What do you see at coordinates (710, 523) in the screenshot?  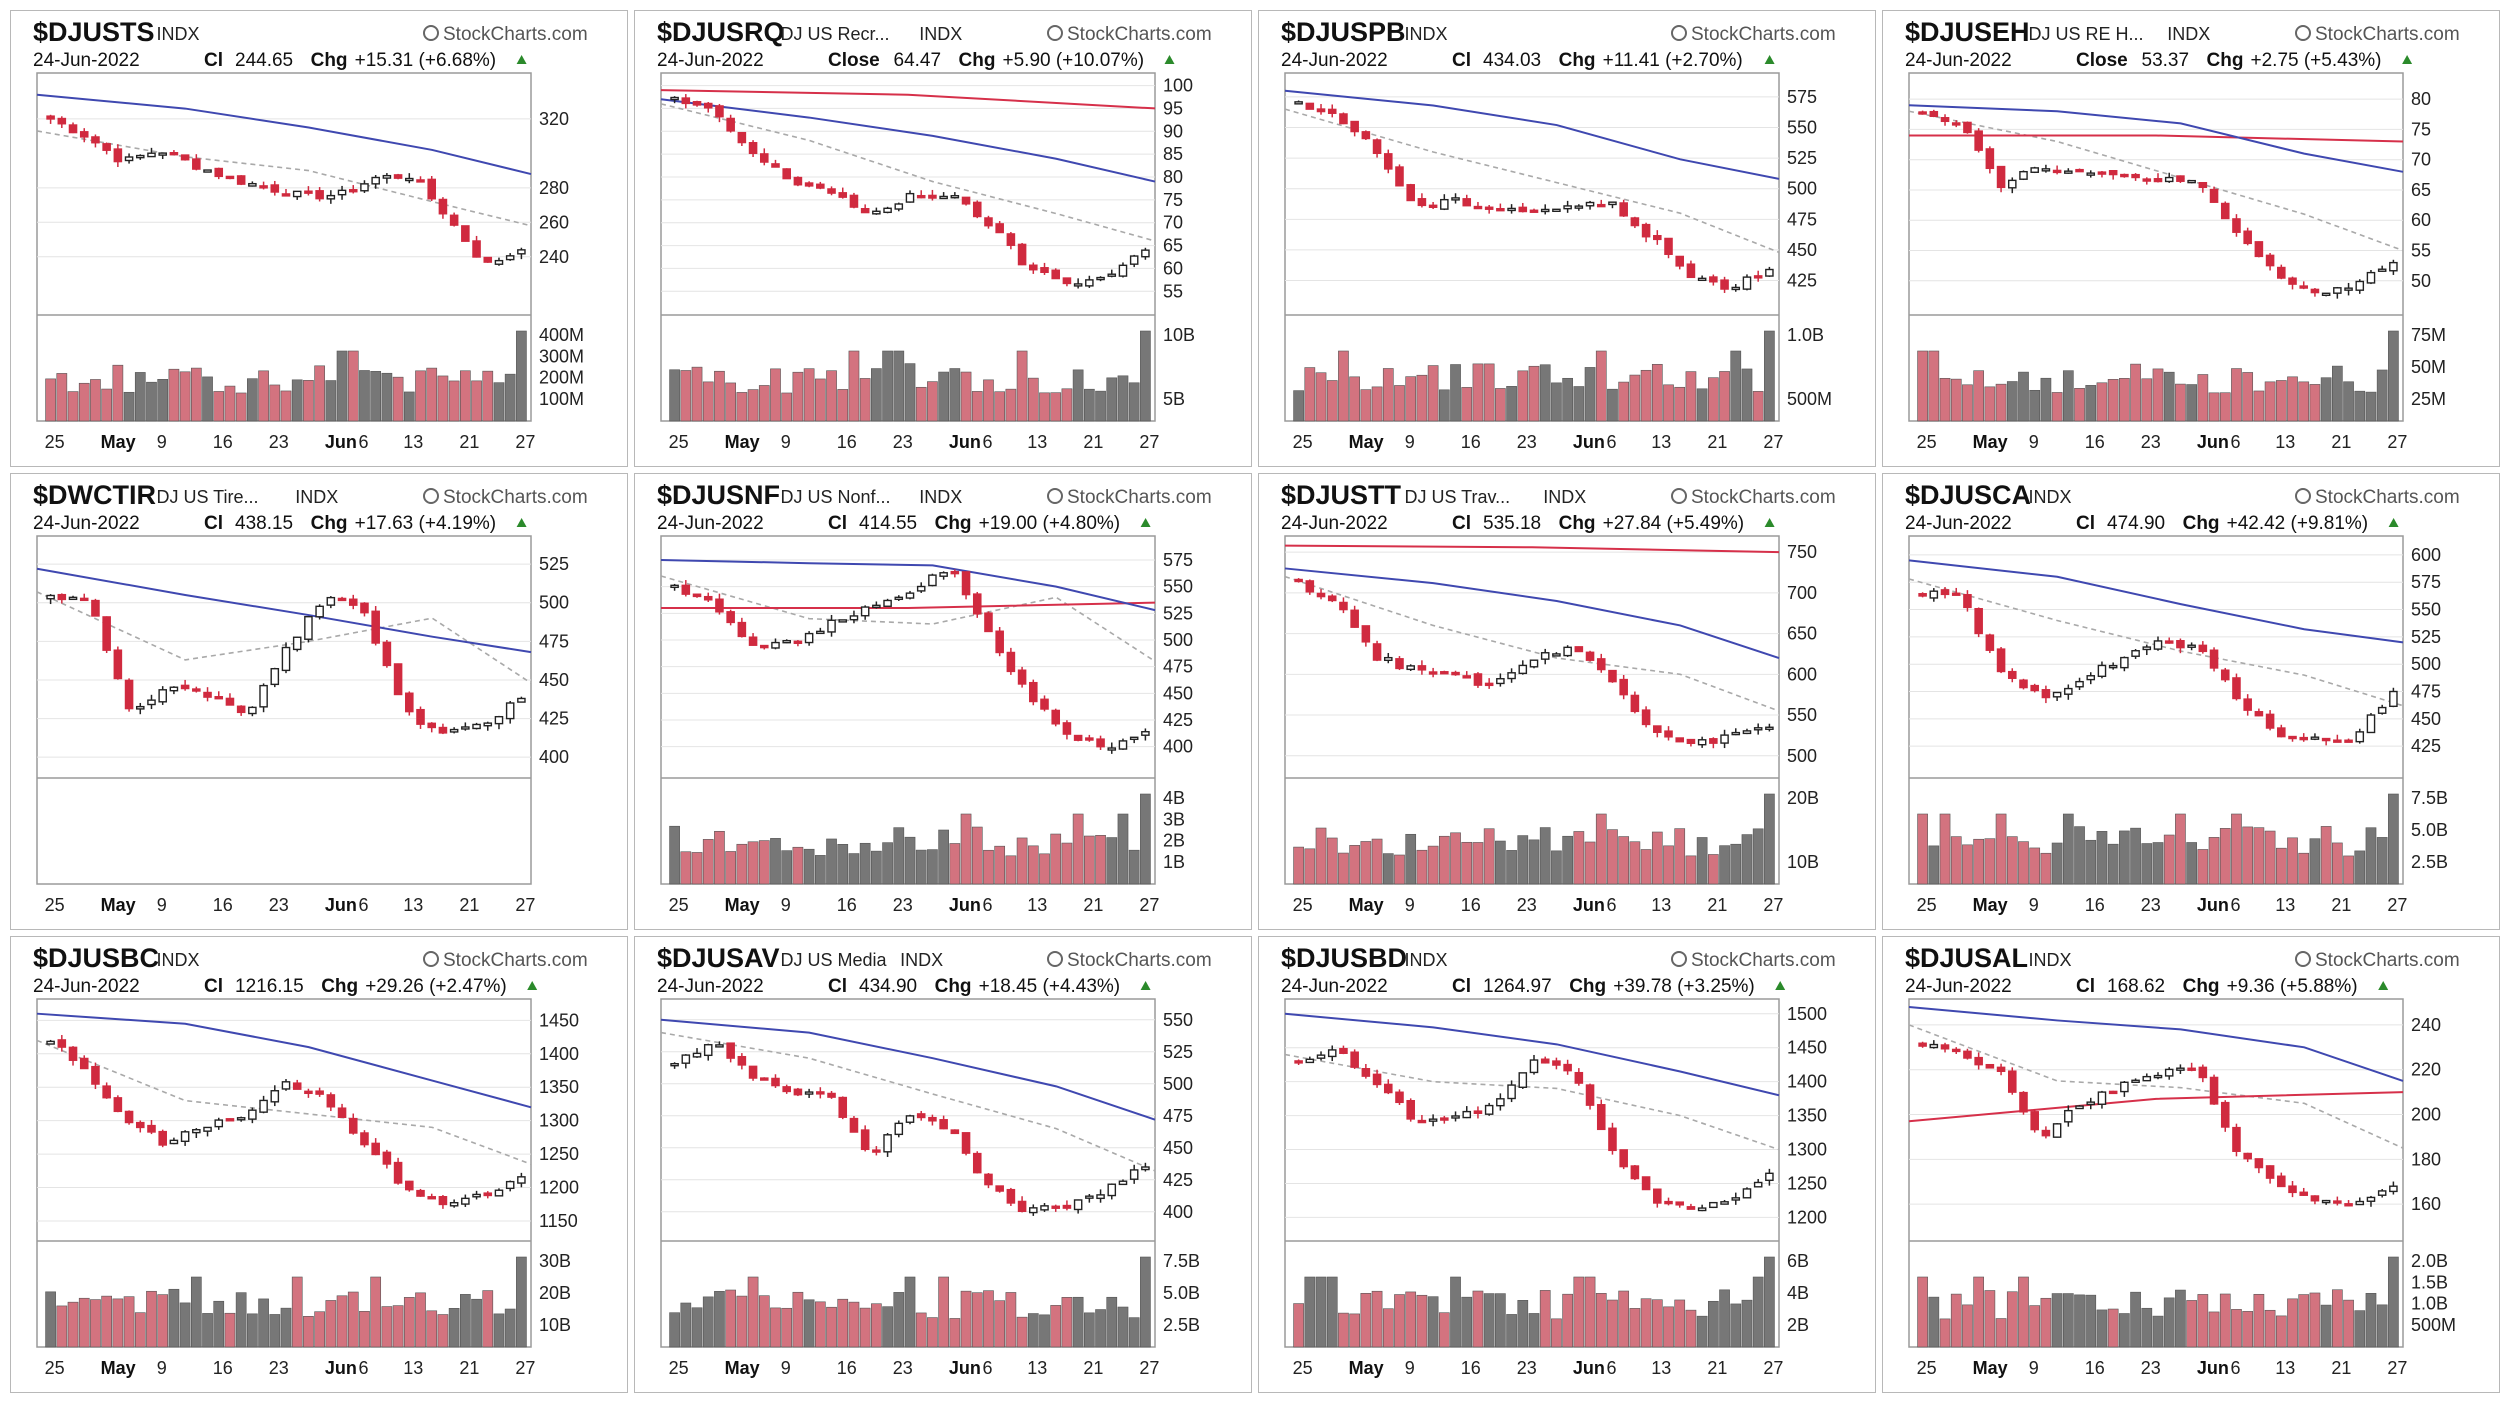 I see `date: 24-Jun-2022` at bounding box center [710, 523].